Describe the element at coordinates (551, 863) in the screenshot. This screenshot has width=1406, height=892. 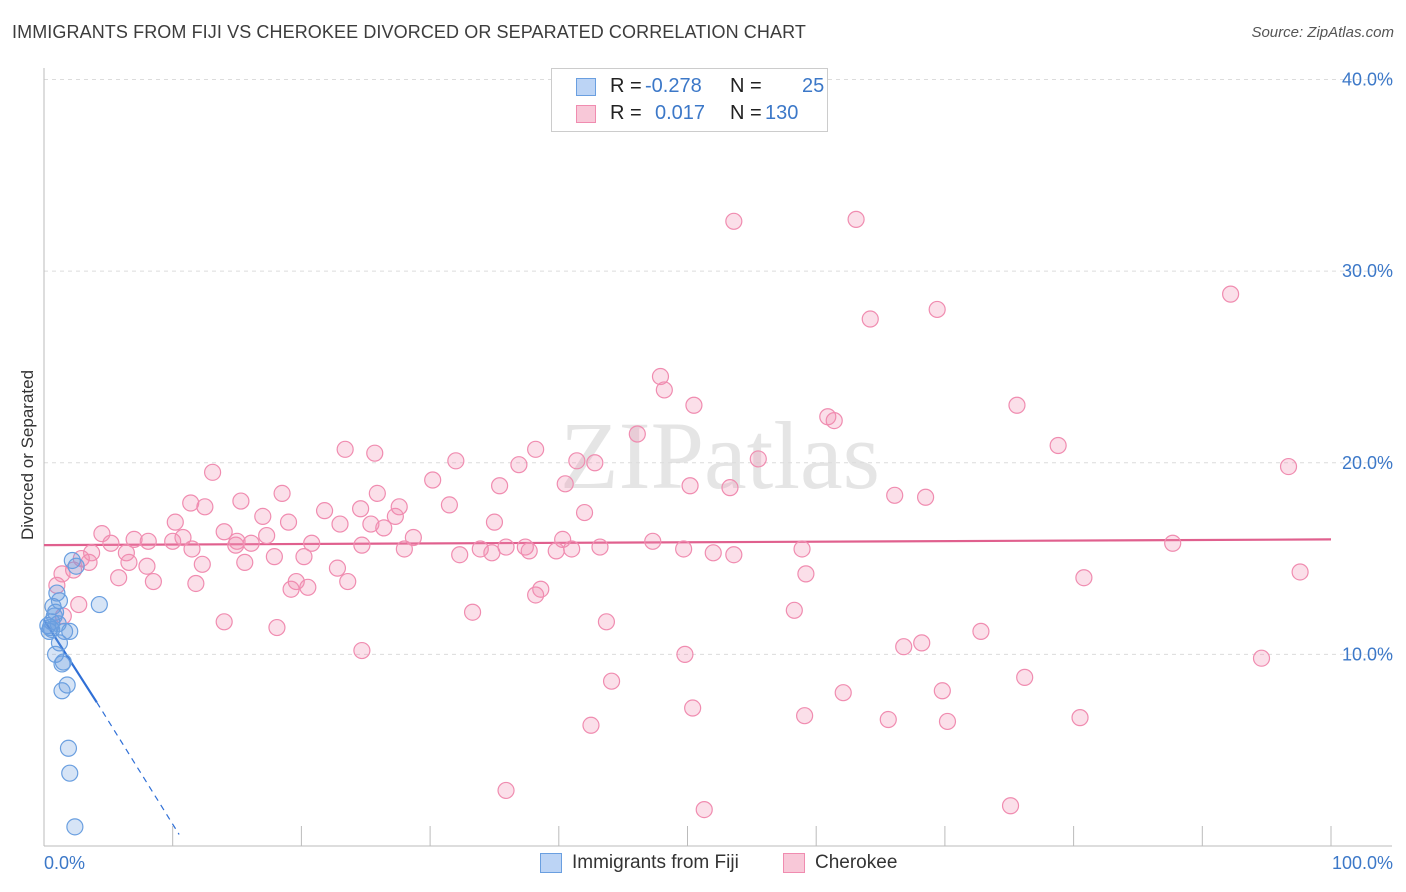
I see `fiji-legend-swatch` at that location.